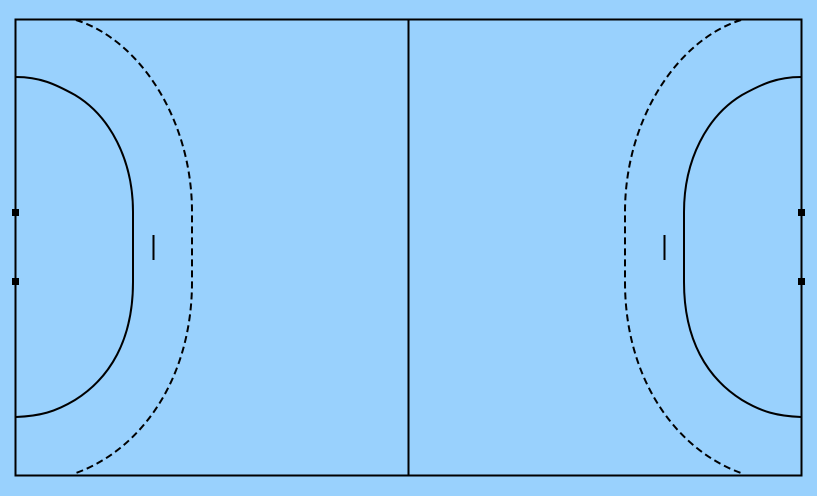  I want to click on right-goal-post-top, so click(801, 212).